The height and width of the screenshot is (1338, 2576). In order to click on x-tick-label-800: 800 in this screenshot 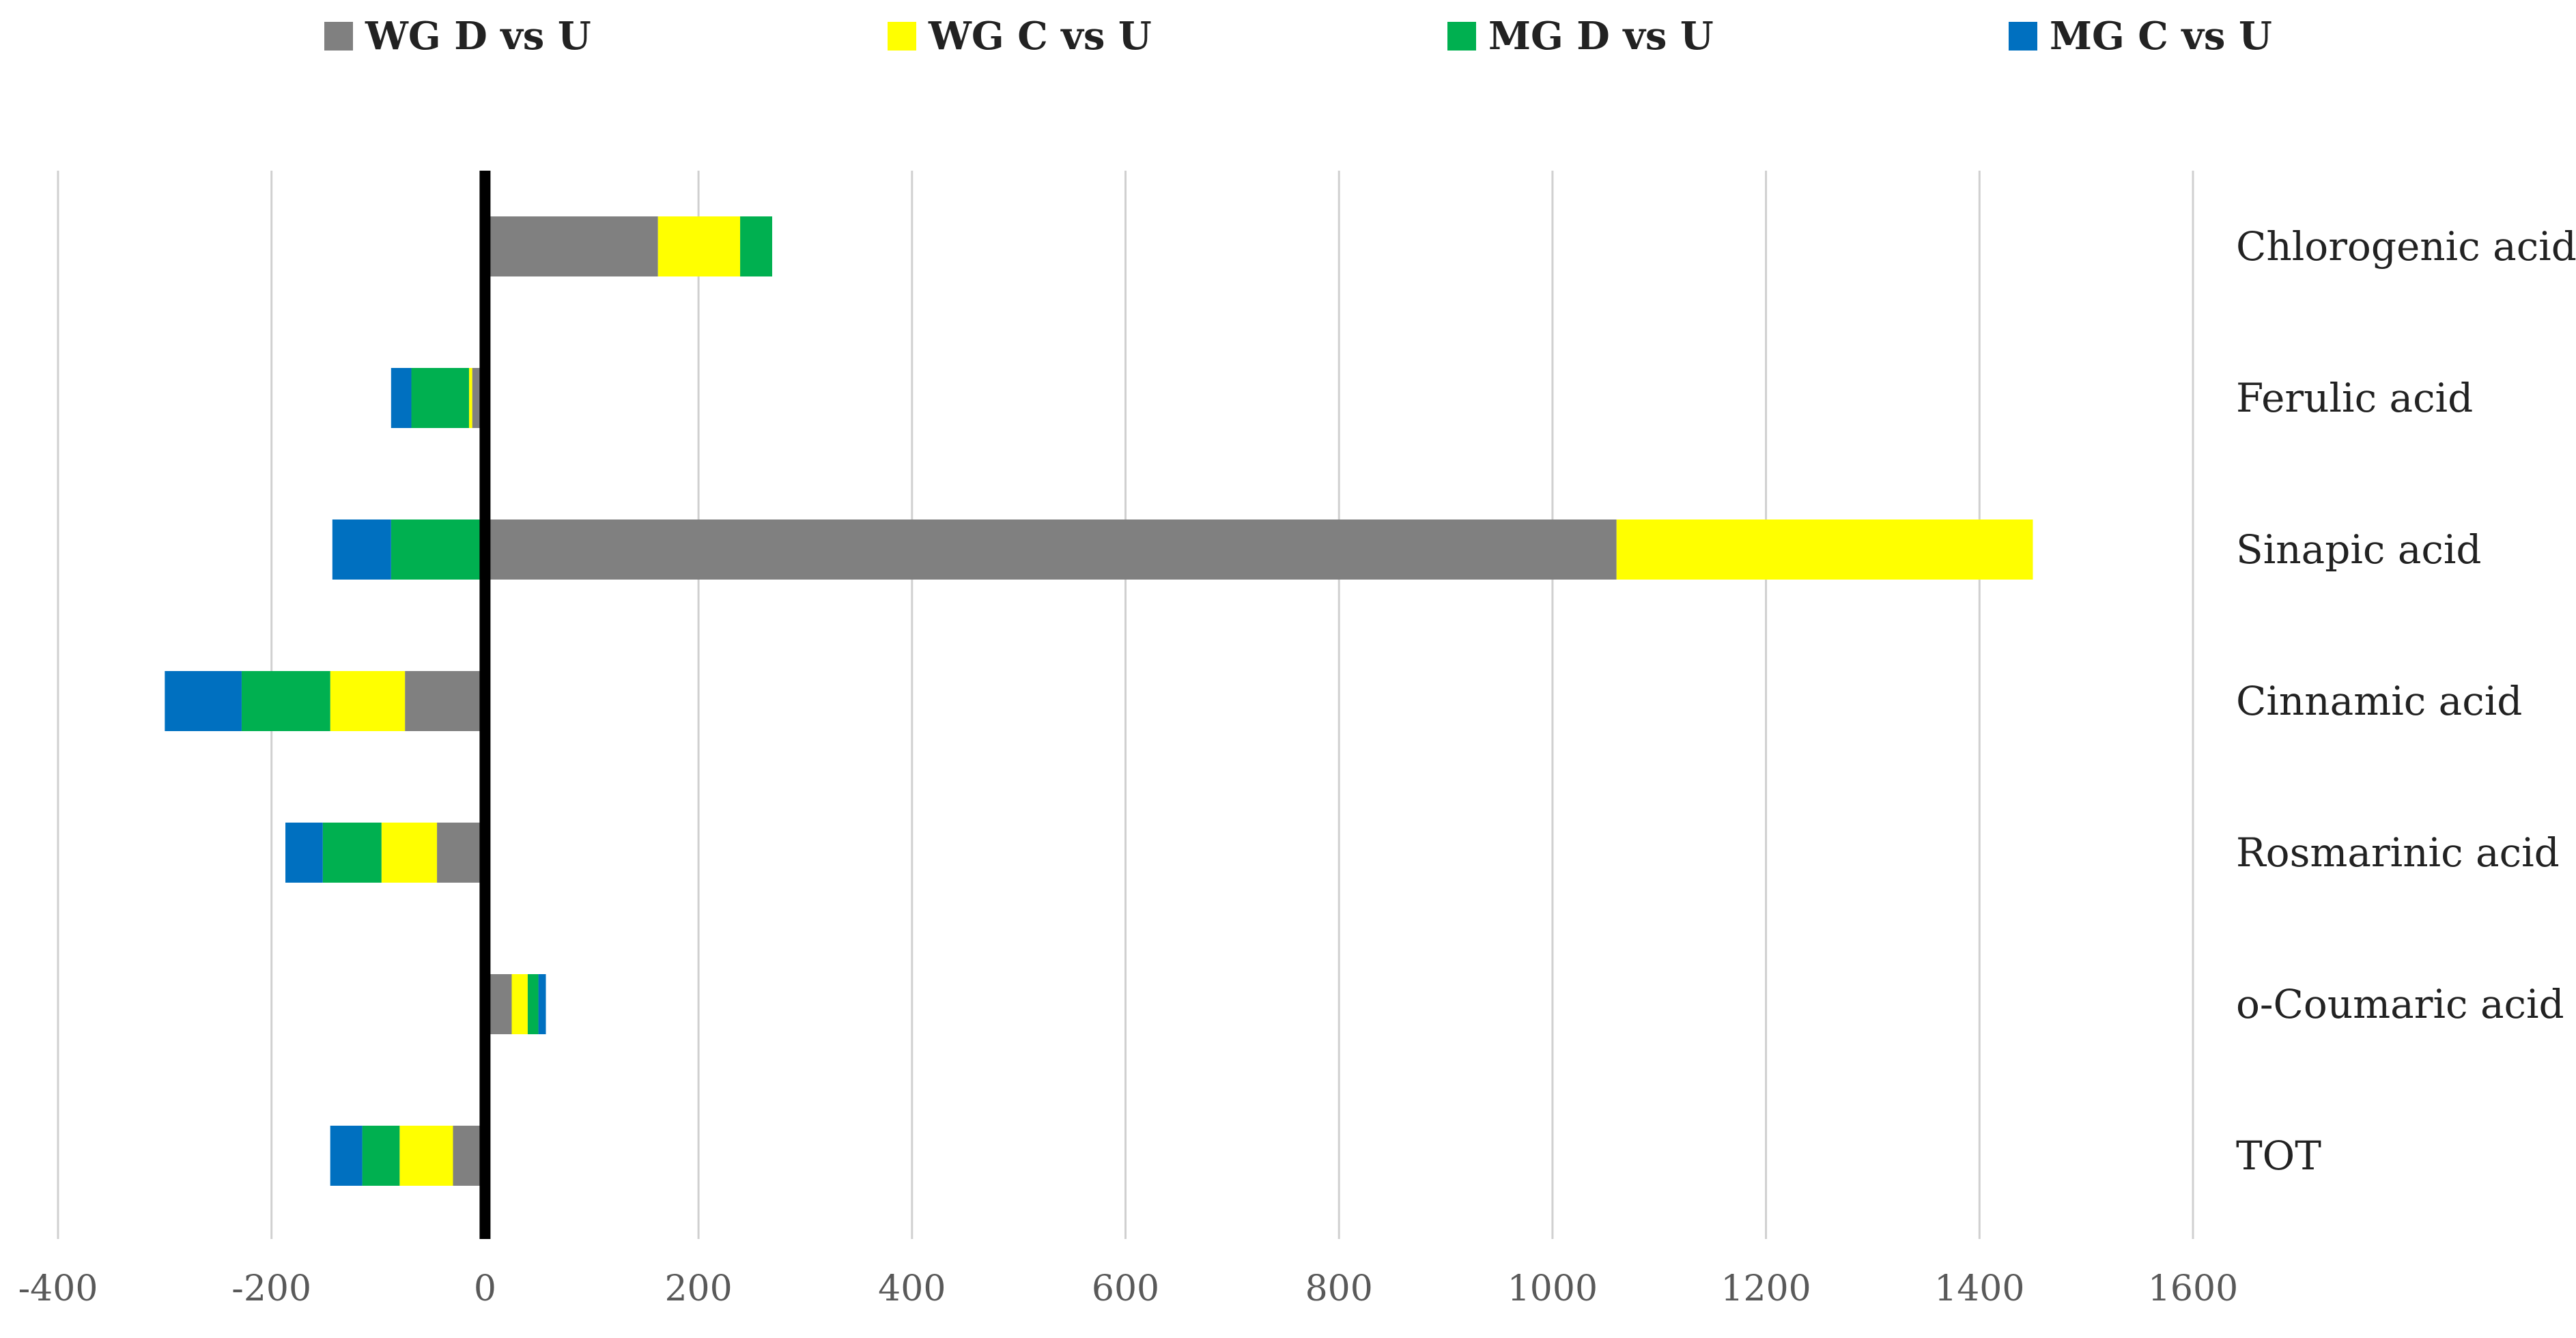, I will do `click(1339, 1288)`.